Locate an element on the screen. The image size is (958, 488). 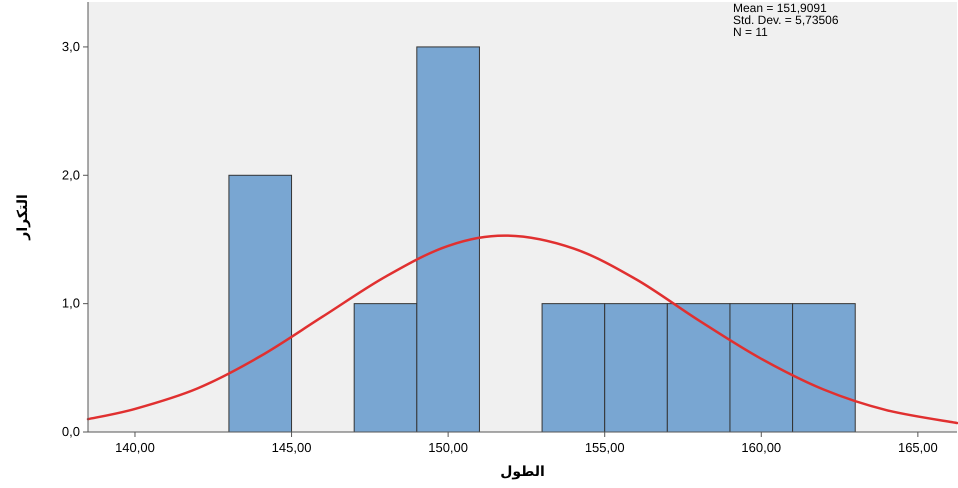
x-tick-label: 160,00 is located at coordinates (761, 447).